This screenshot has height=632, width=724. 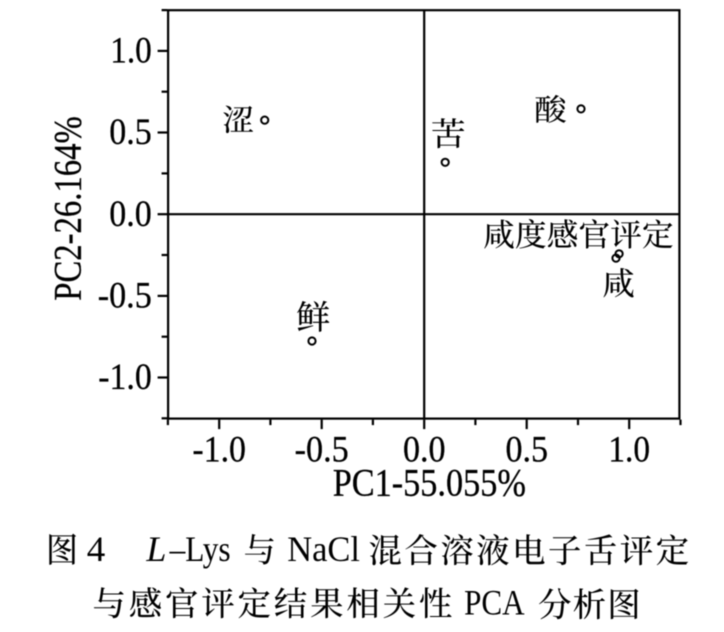 I want to click on svg-text: L, so click(x=155, y=549).